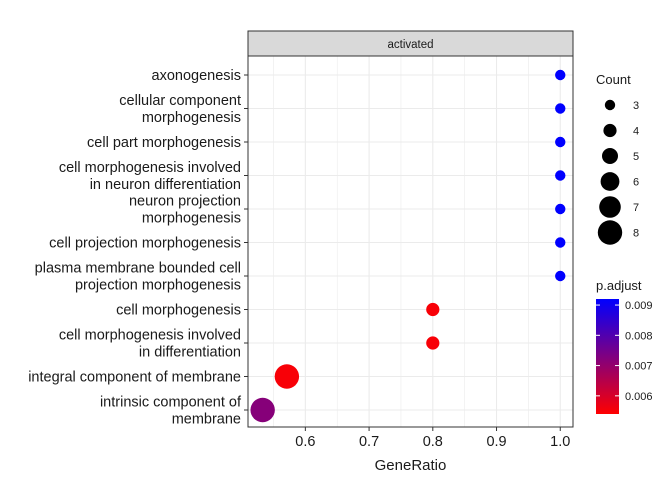  Describe the element at coordinates (433, 442) in the screenshot. I see `x-tick-label: 0.8` at that location.